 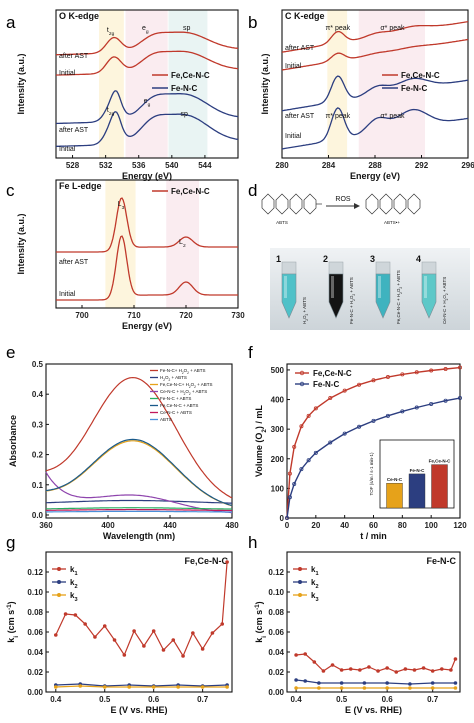 I want to click on region-label-l3: L3, so click(x=121, y=206).